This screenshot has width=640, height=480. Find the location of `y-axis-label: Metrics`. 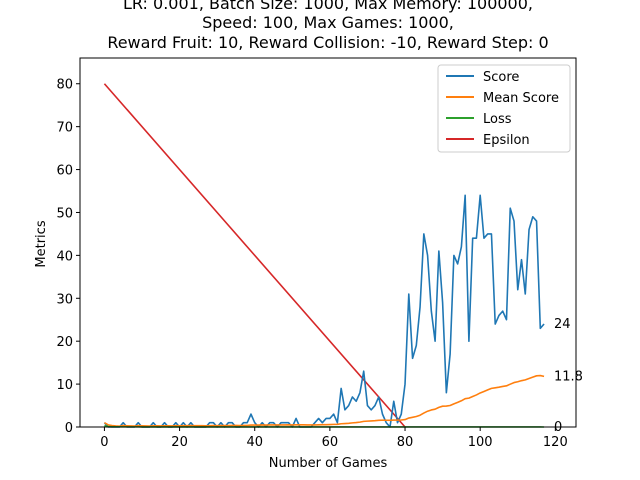

y-axis-label: Metrics is located at coordinates (41, 243).